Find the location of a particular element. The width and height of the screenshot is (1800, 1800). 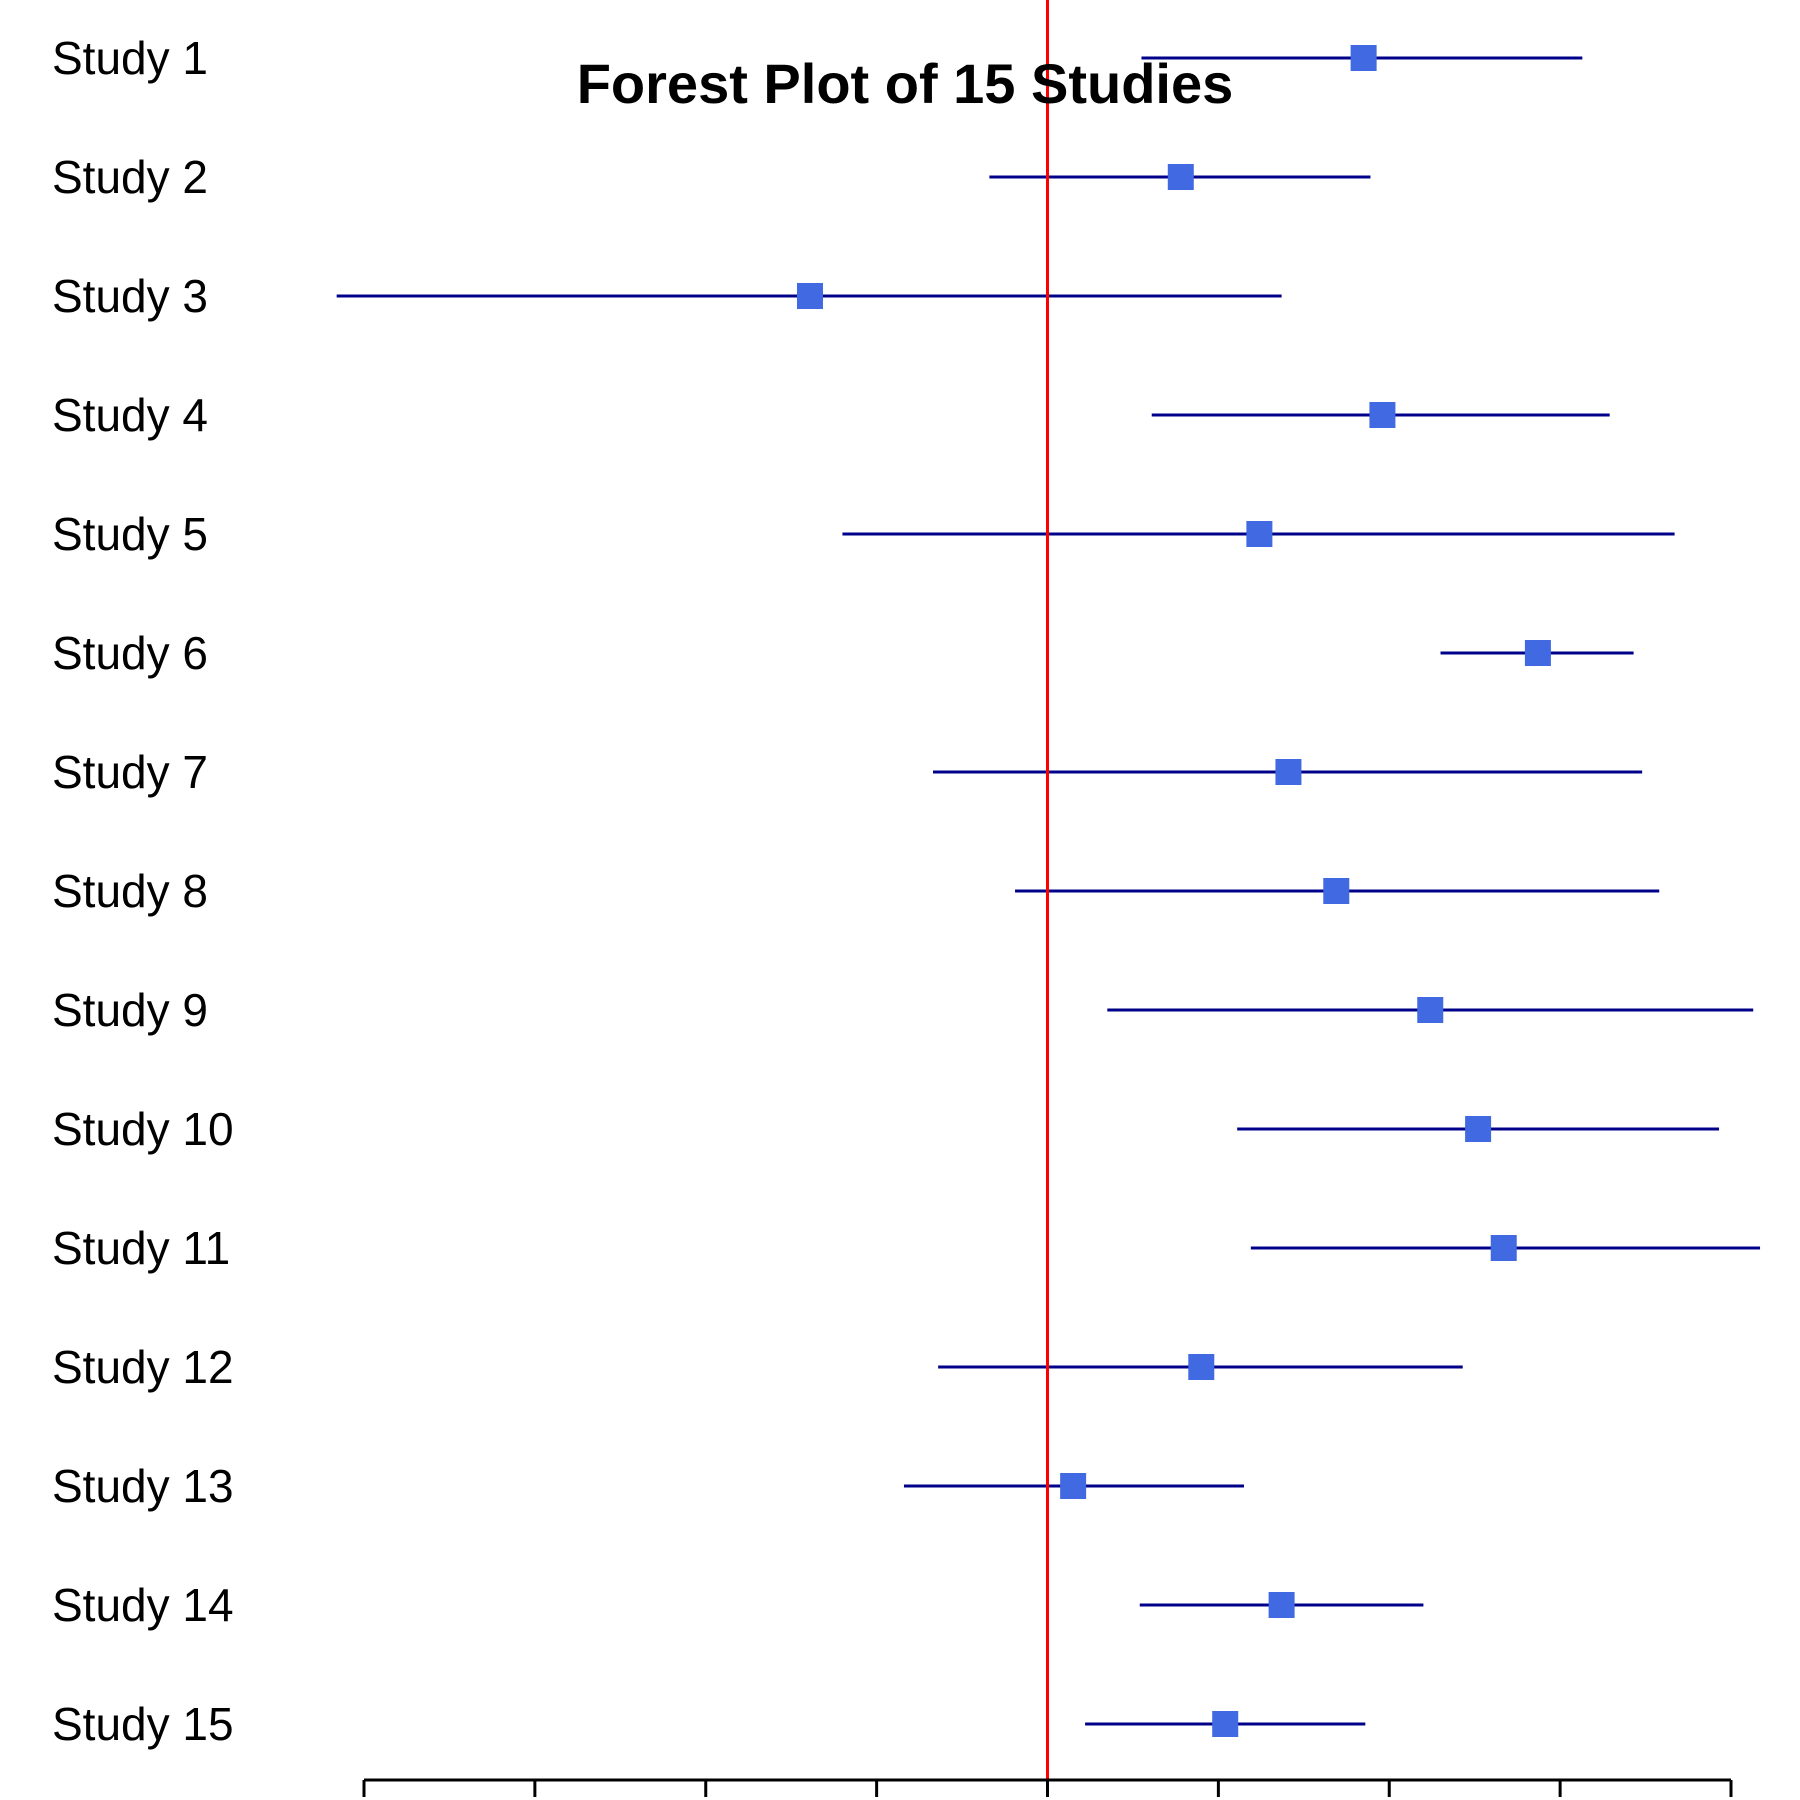

study-label-2: Study 2 is located at coordinates (130, 177).